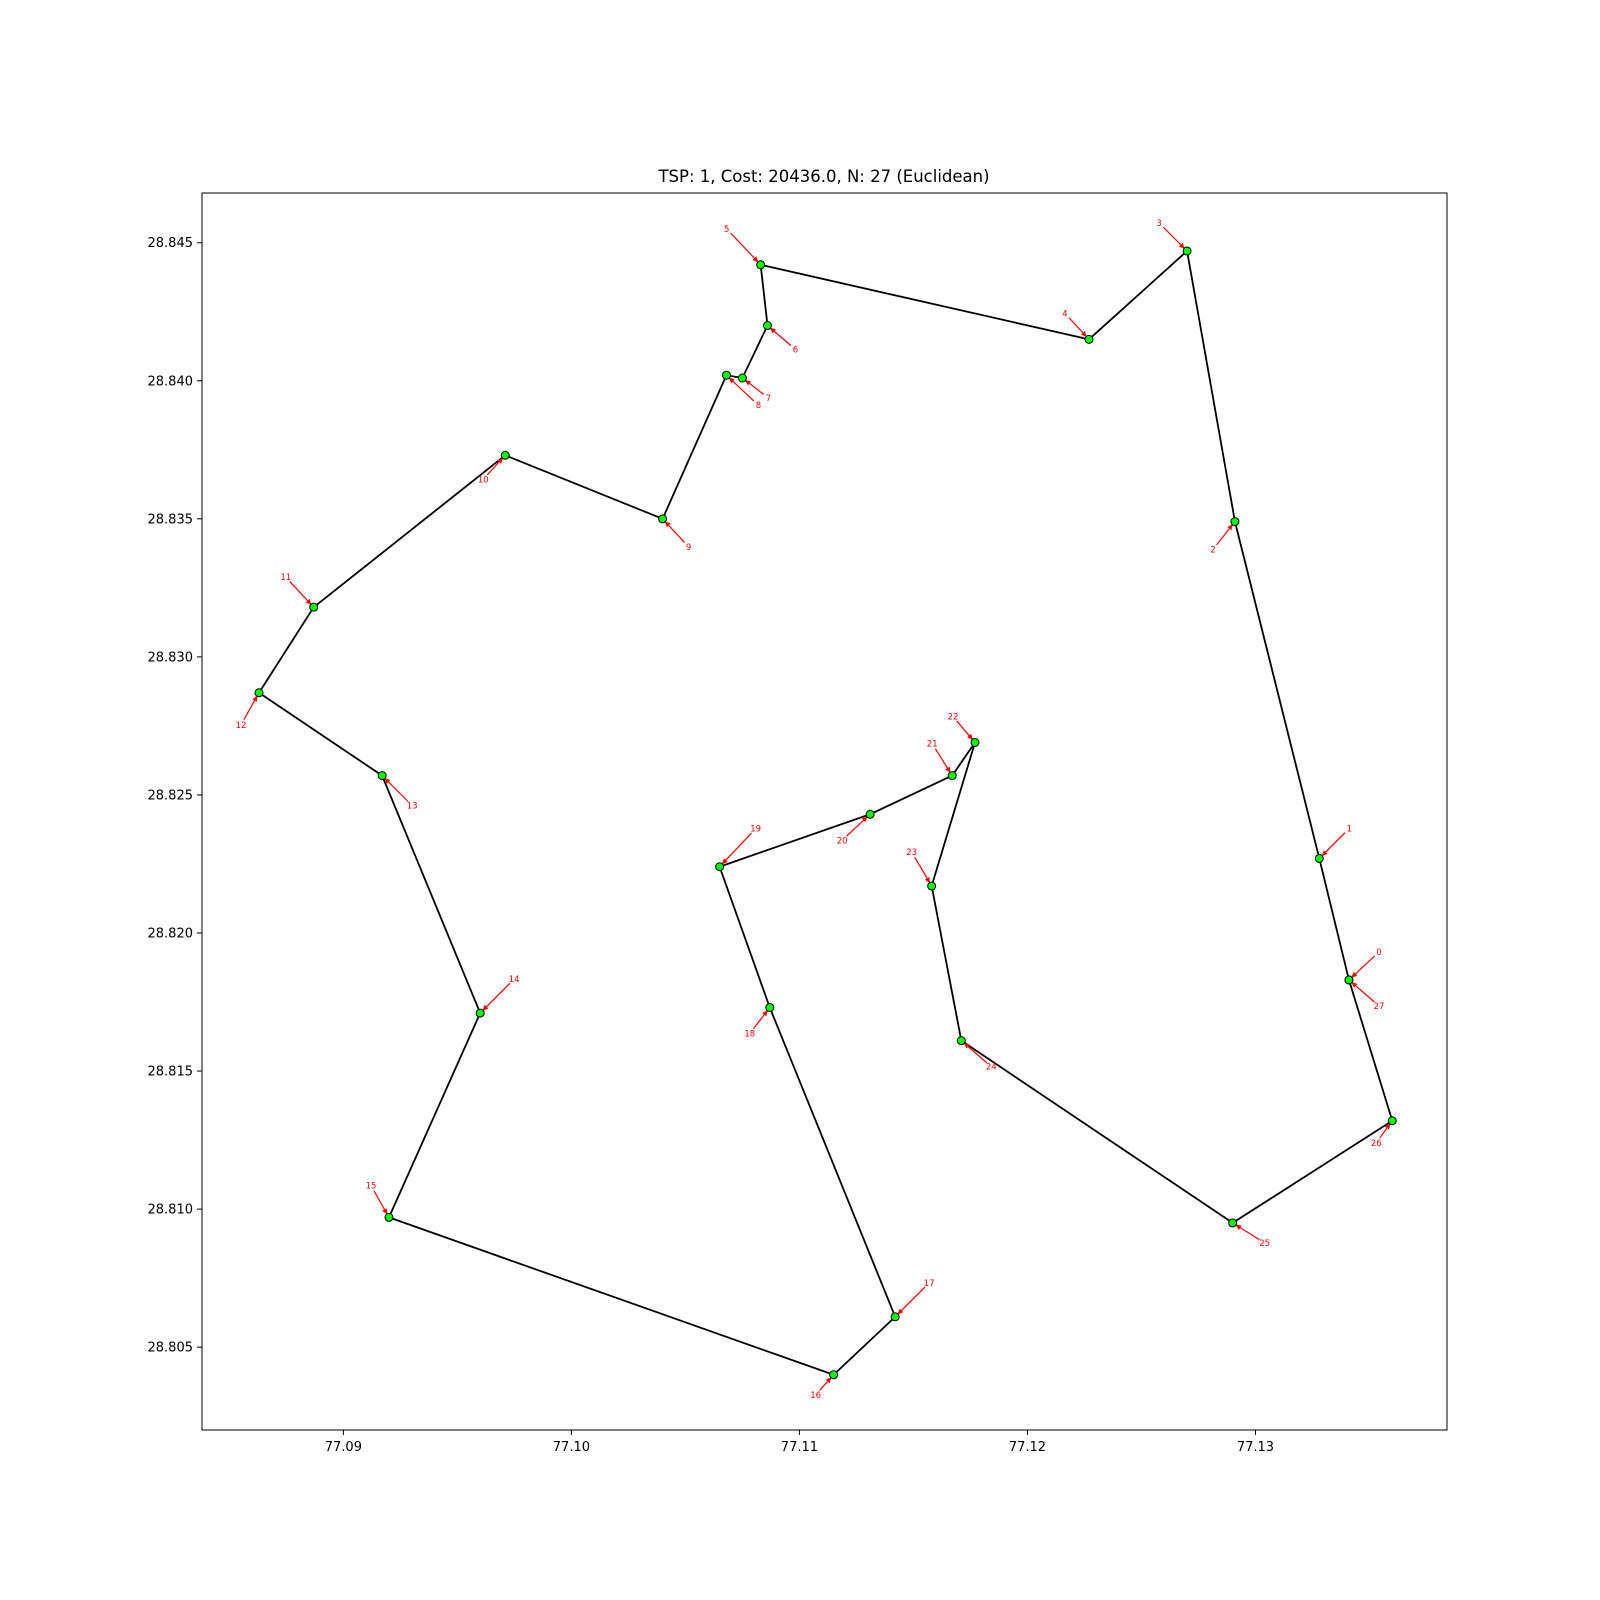 This screenshot has height=1600, width=1600. I want to click on node-label: 11, so click(285, 578).